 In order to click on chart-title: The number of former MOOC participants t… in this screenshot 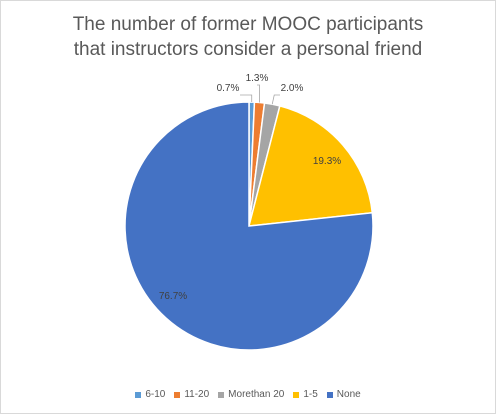, I will do `click(248, 37)`.